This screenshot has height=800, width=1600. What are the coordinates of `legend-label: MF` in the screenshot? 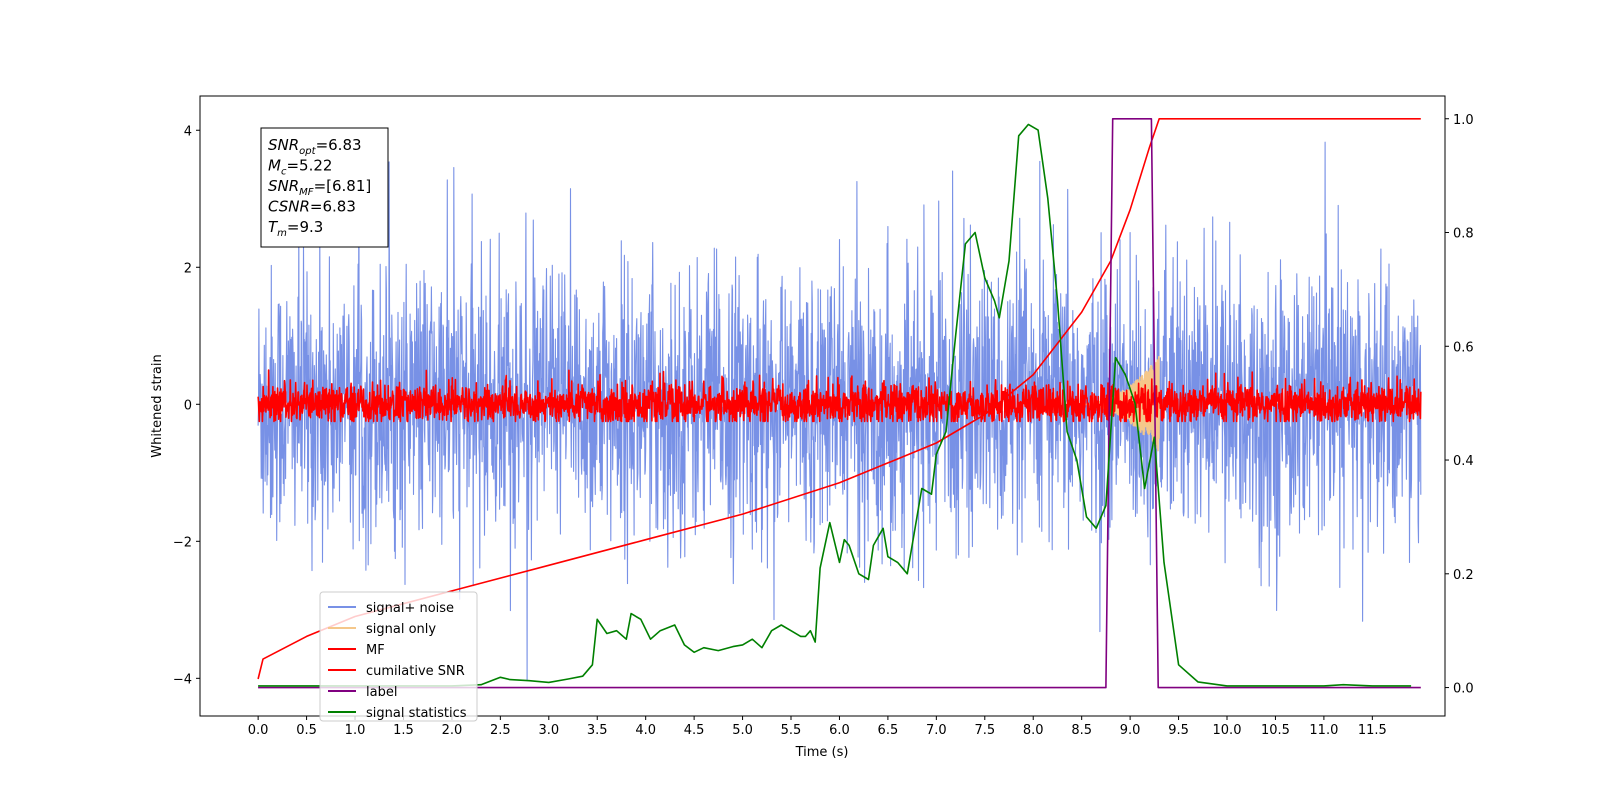 It's located at (375, 650).